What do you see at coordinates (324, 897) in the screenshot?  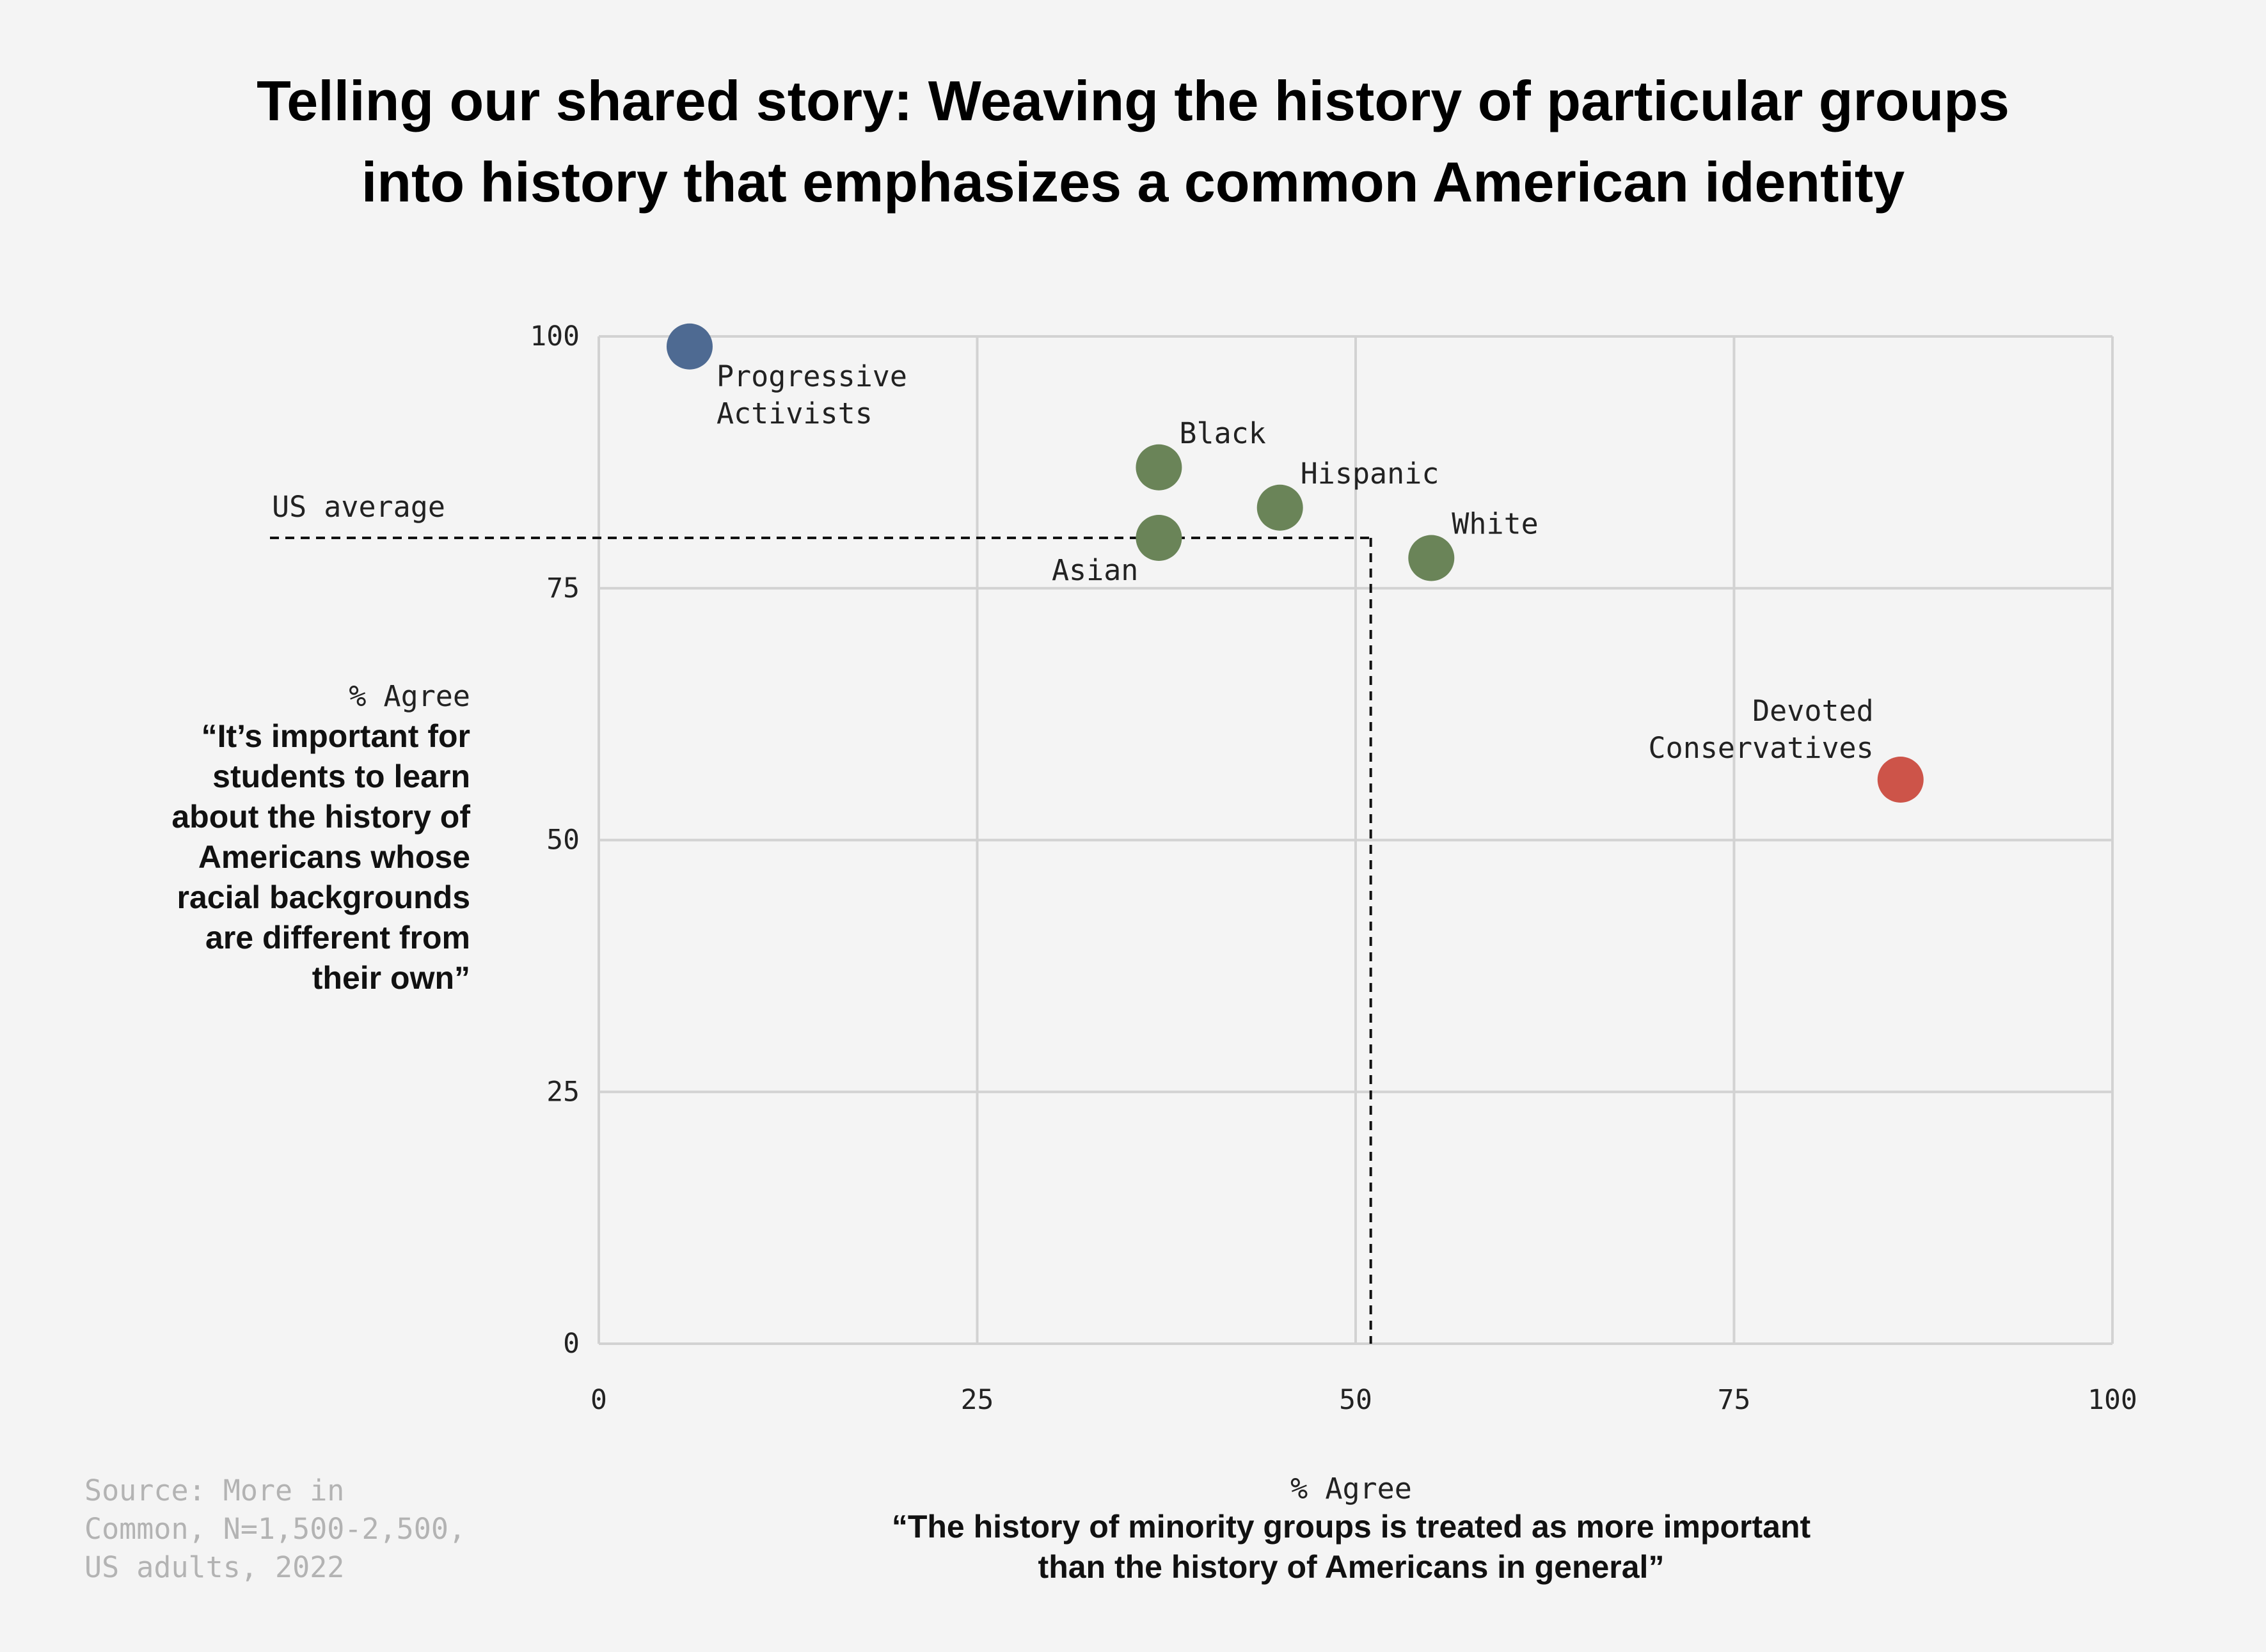 I see `y-axis-label-quote-line: racial backgrounds` at bounding box center [324, 897].